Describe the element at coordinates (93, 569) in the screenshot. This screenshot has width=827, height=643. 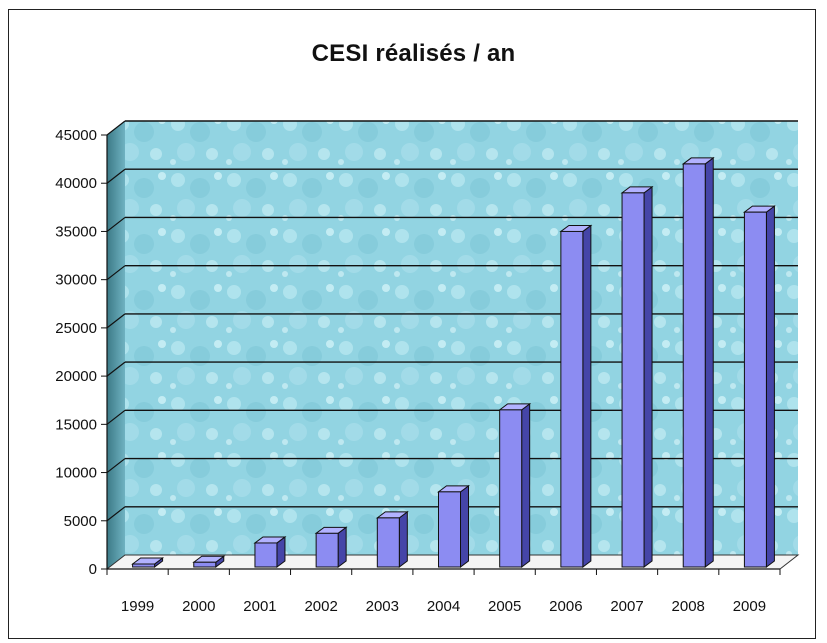
I see `y-tick-label: 0` at that location.